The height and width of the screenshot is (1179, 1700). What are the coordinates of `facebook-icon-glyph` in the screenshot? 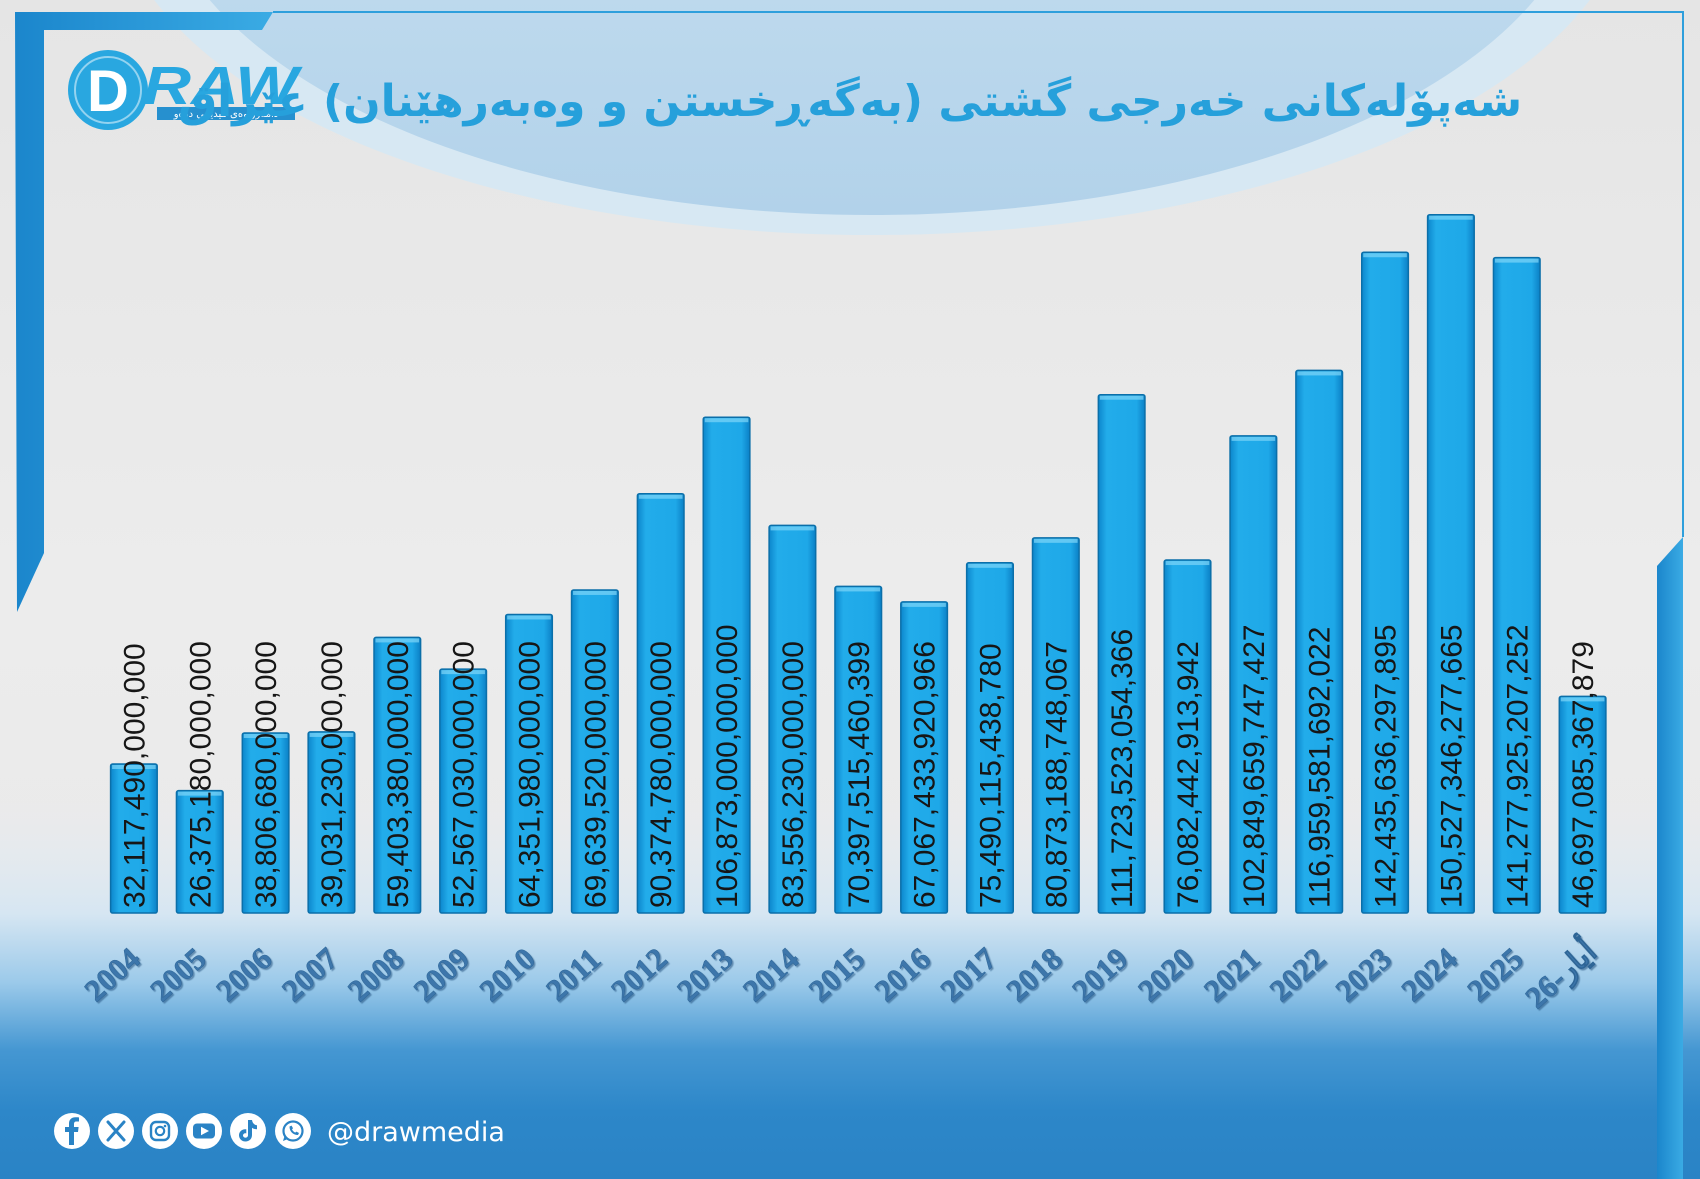 It's located at (72, 1131).